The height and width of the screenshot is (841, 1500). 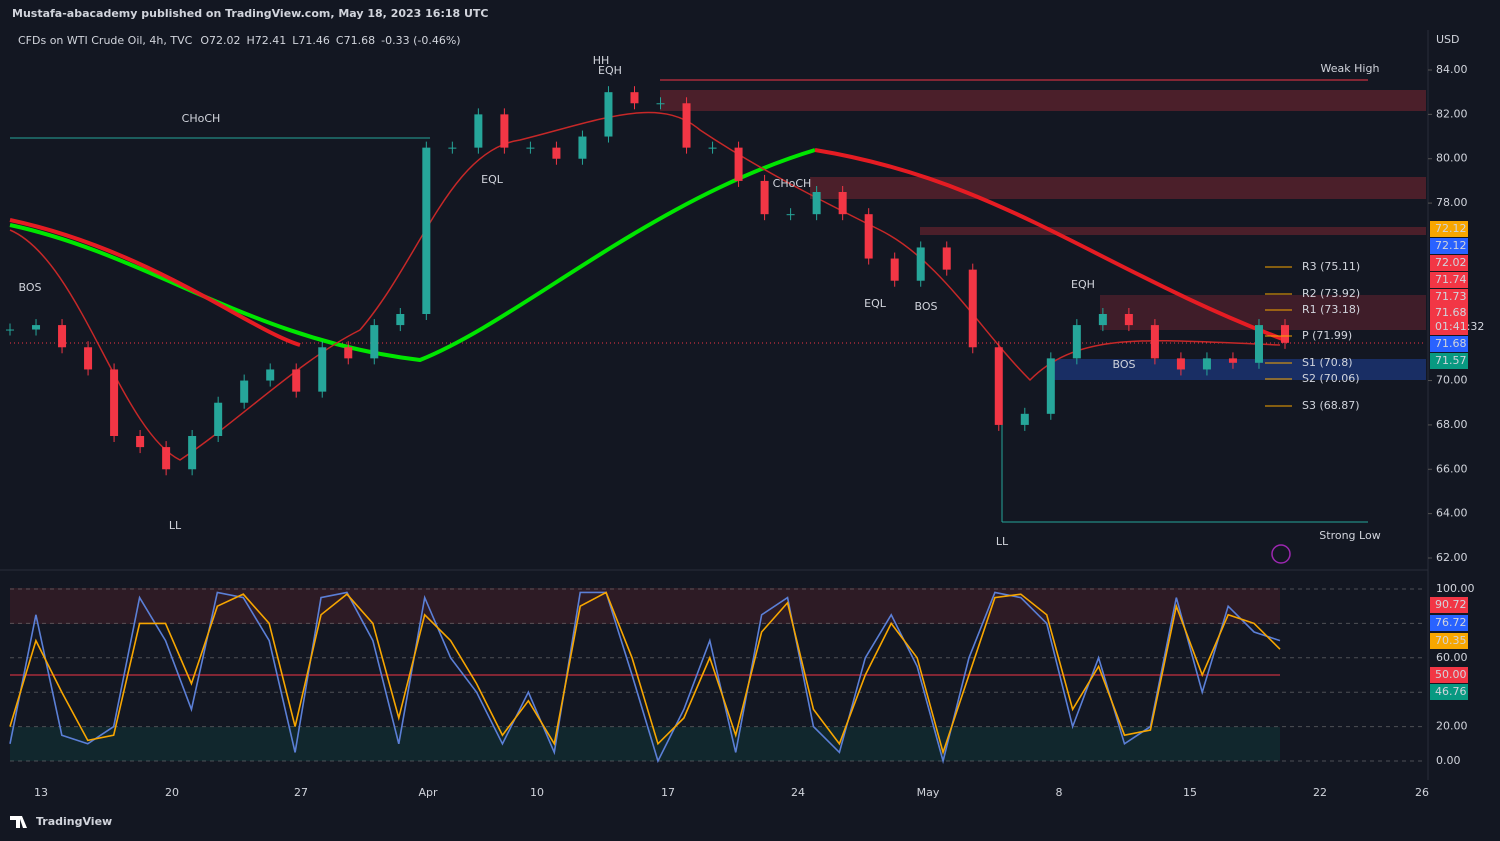 What do you see at coordinates (928, 792) in the screenshot?
I see `x-tick-label: May` at bounding box center [928, 792].